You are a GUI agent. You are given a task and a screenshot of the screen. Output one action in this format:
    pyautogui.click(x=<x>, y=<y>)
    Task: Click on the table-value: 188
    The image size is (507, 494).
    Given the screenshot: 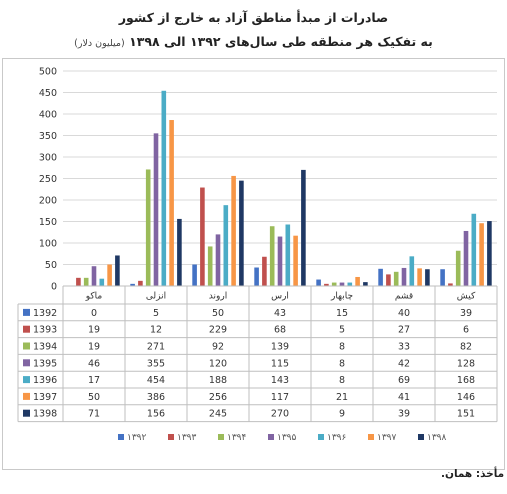 What is the action you would take?
    pyautogui.click(x=218, y=380)
    